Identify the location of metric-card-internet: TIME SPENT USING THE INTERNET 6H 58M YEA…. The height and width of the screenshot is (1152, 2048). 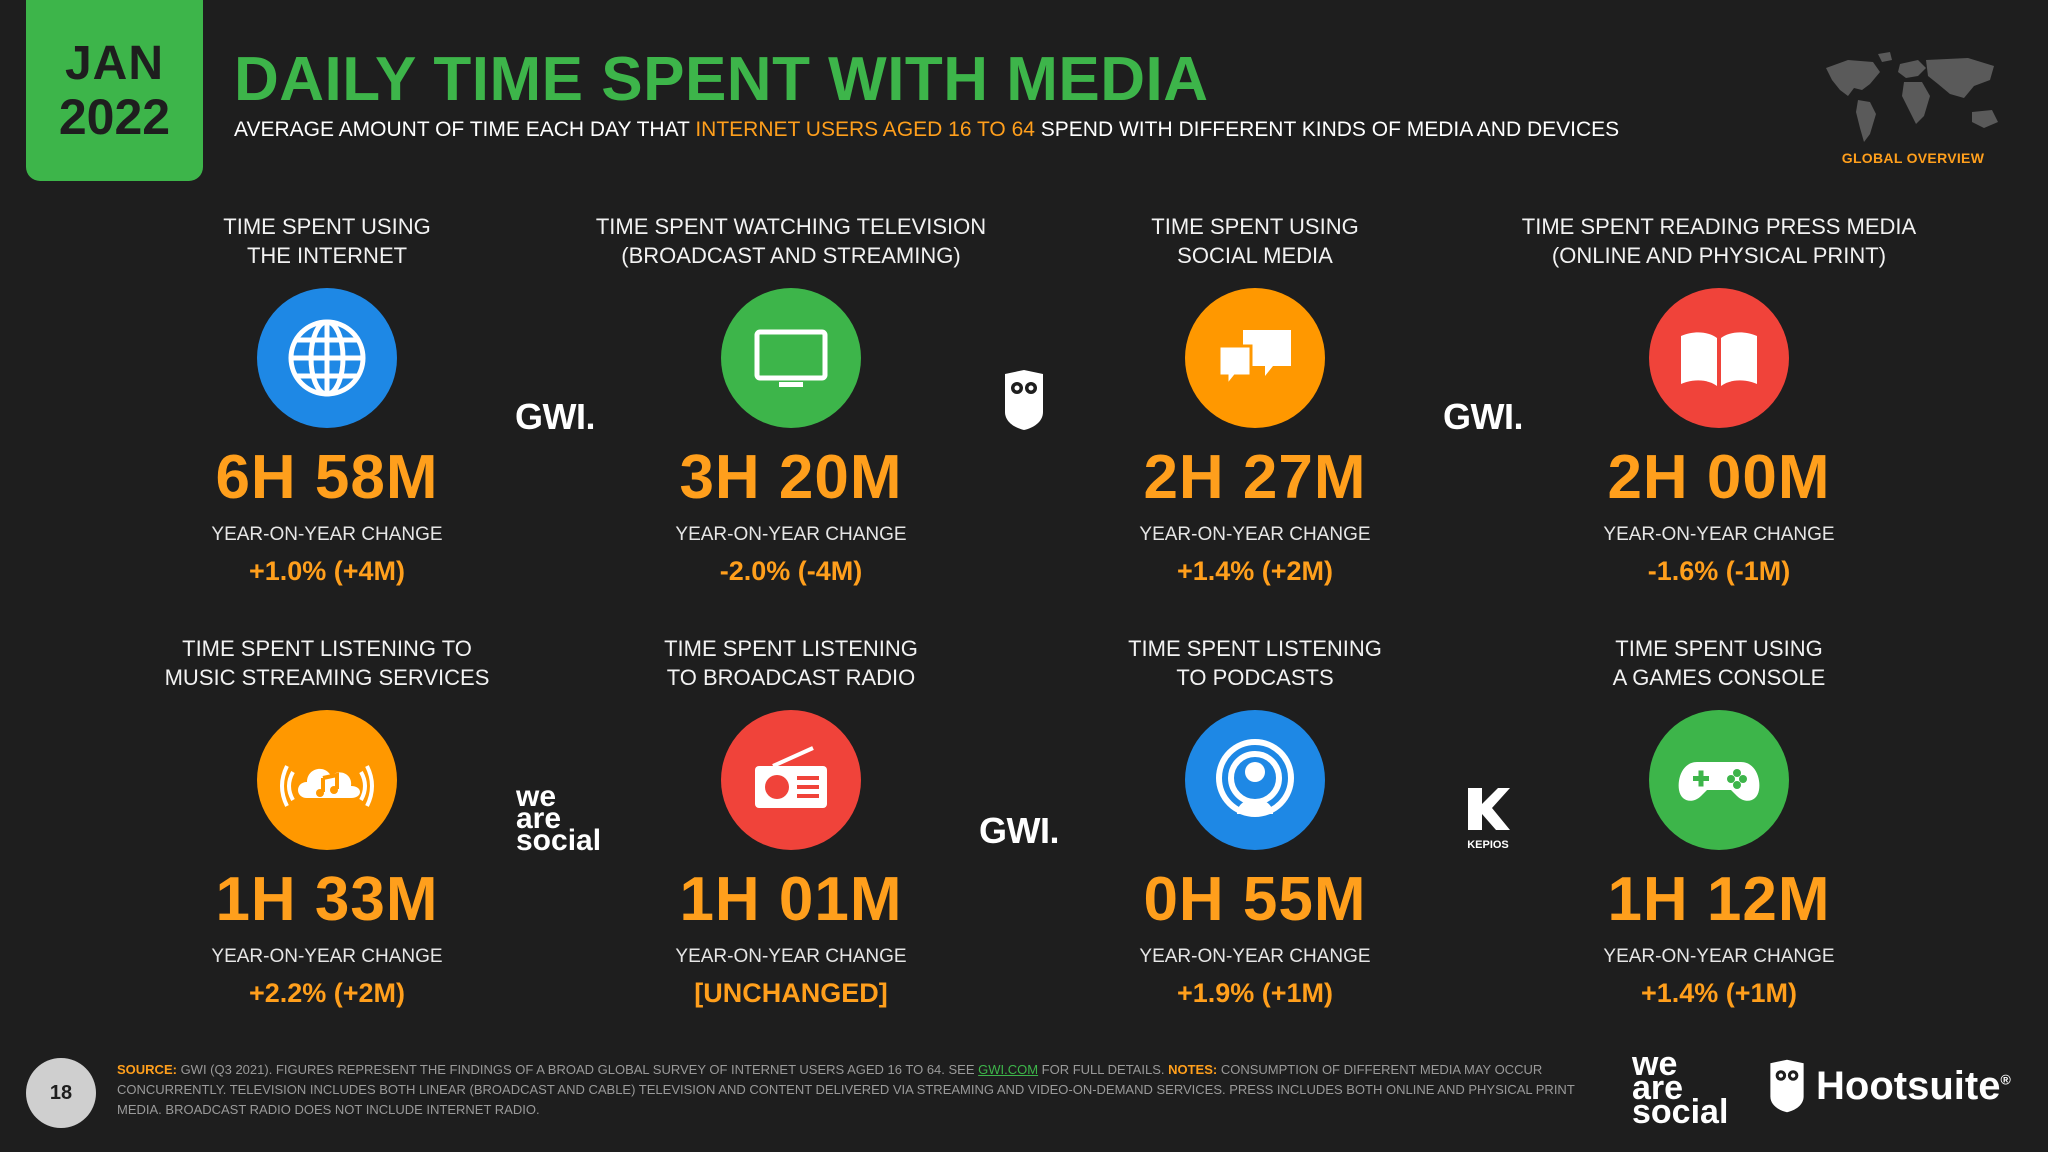
(327, 399).